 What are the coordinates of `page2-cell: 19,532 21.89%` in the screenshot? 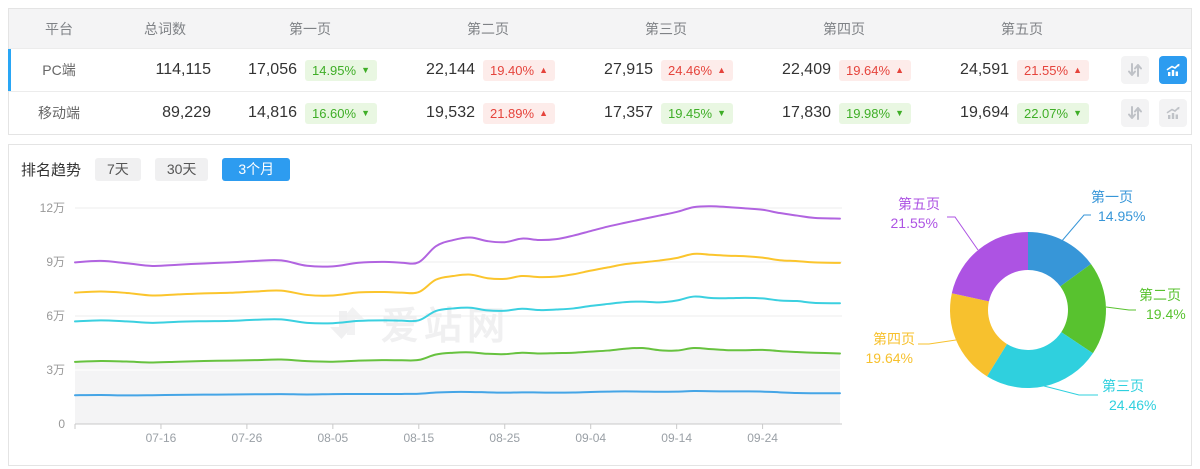 It's located at (488, 113).